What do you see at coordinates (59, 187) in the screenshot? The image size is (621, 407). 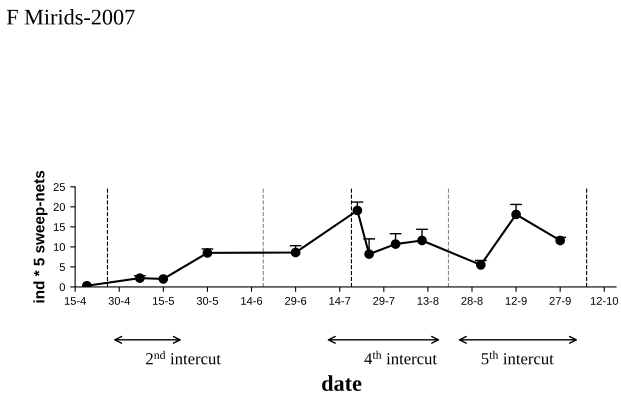 I see `y-tick-label: 25` at bounding box center [59, 187].